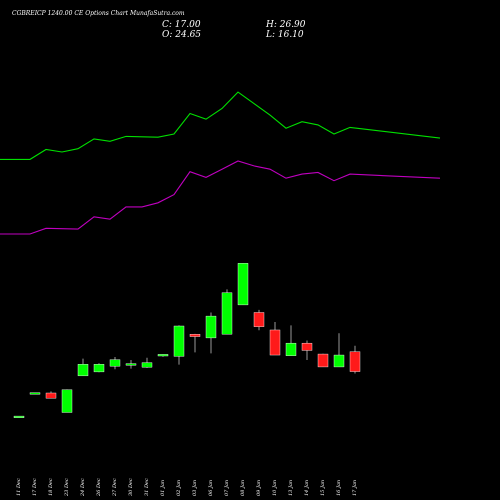  I want to click on open-value: O: 24.65, so click(181, 35).